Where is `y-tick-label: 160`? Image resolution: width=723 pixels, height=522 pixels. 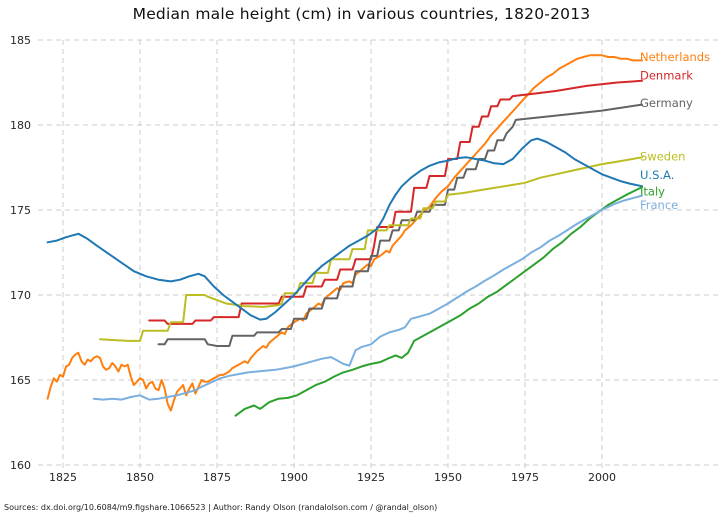
y-tick-label: 160 is located at coordinates (20, 465).